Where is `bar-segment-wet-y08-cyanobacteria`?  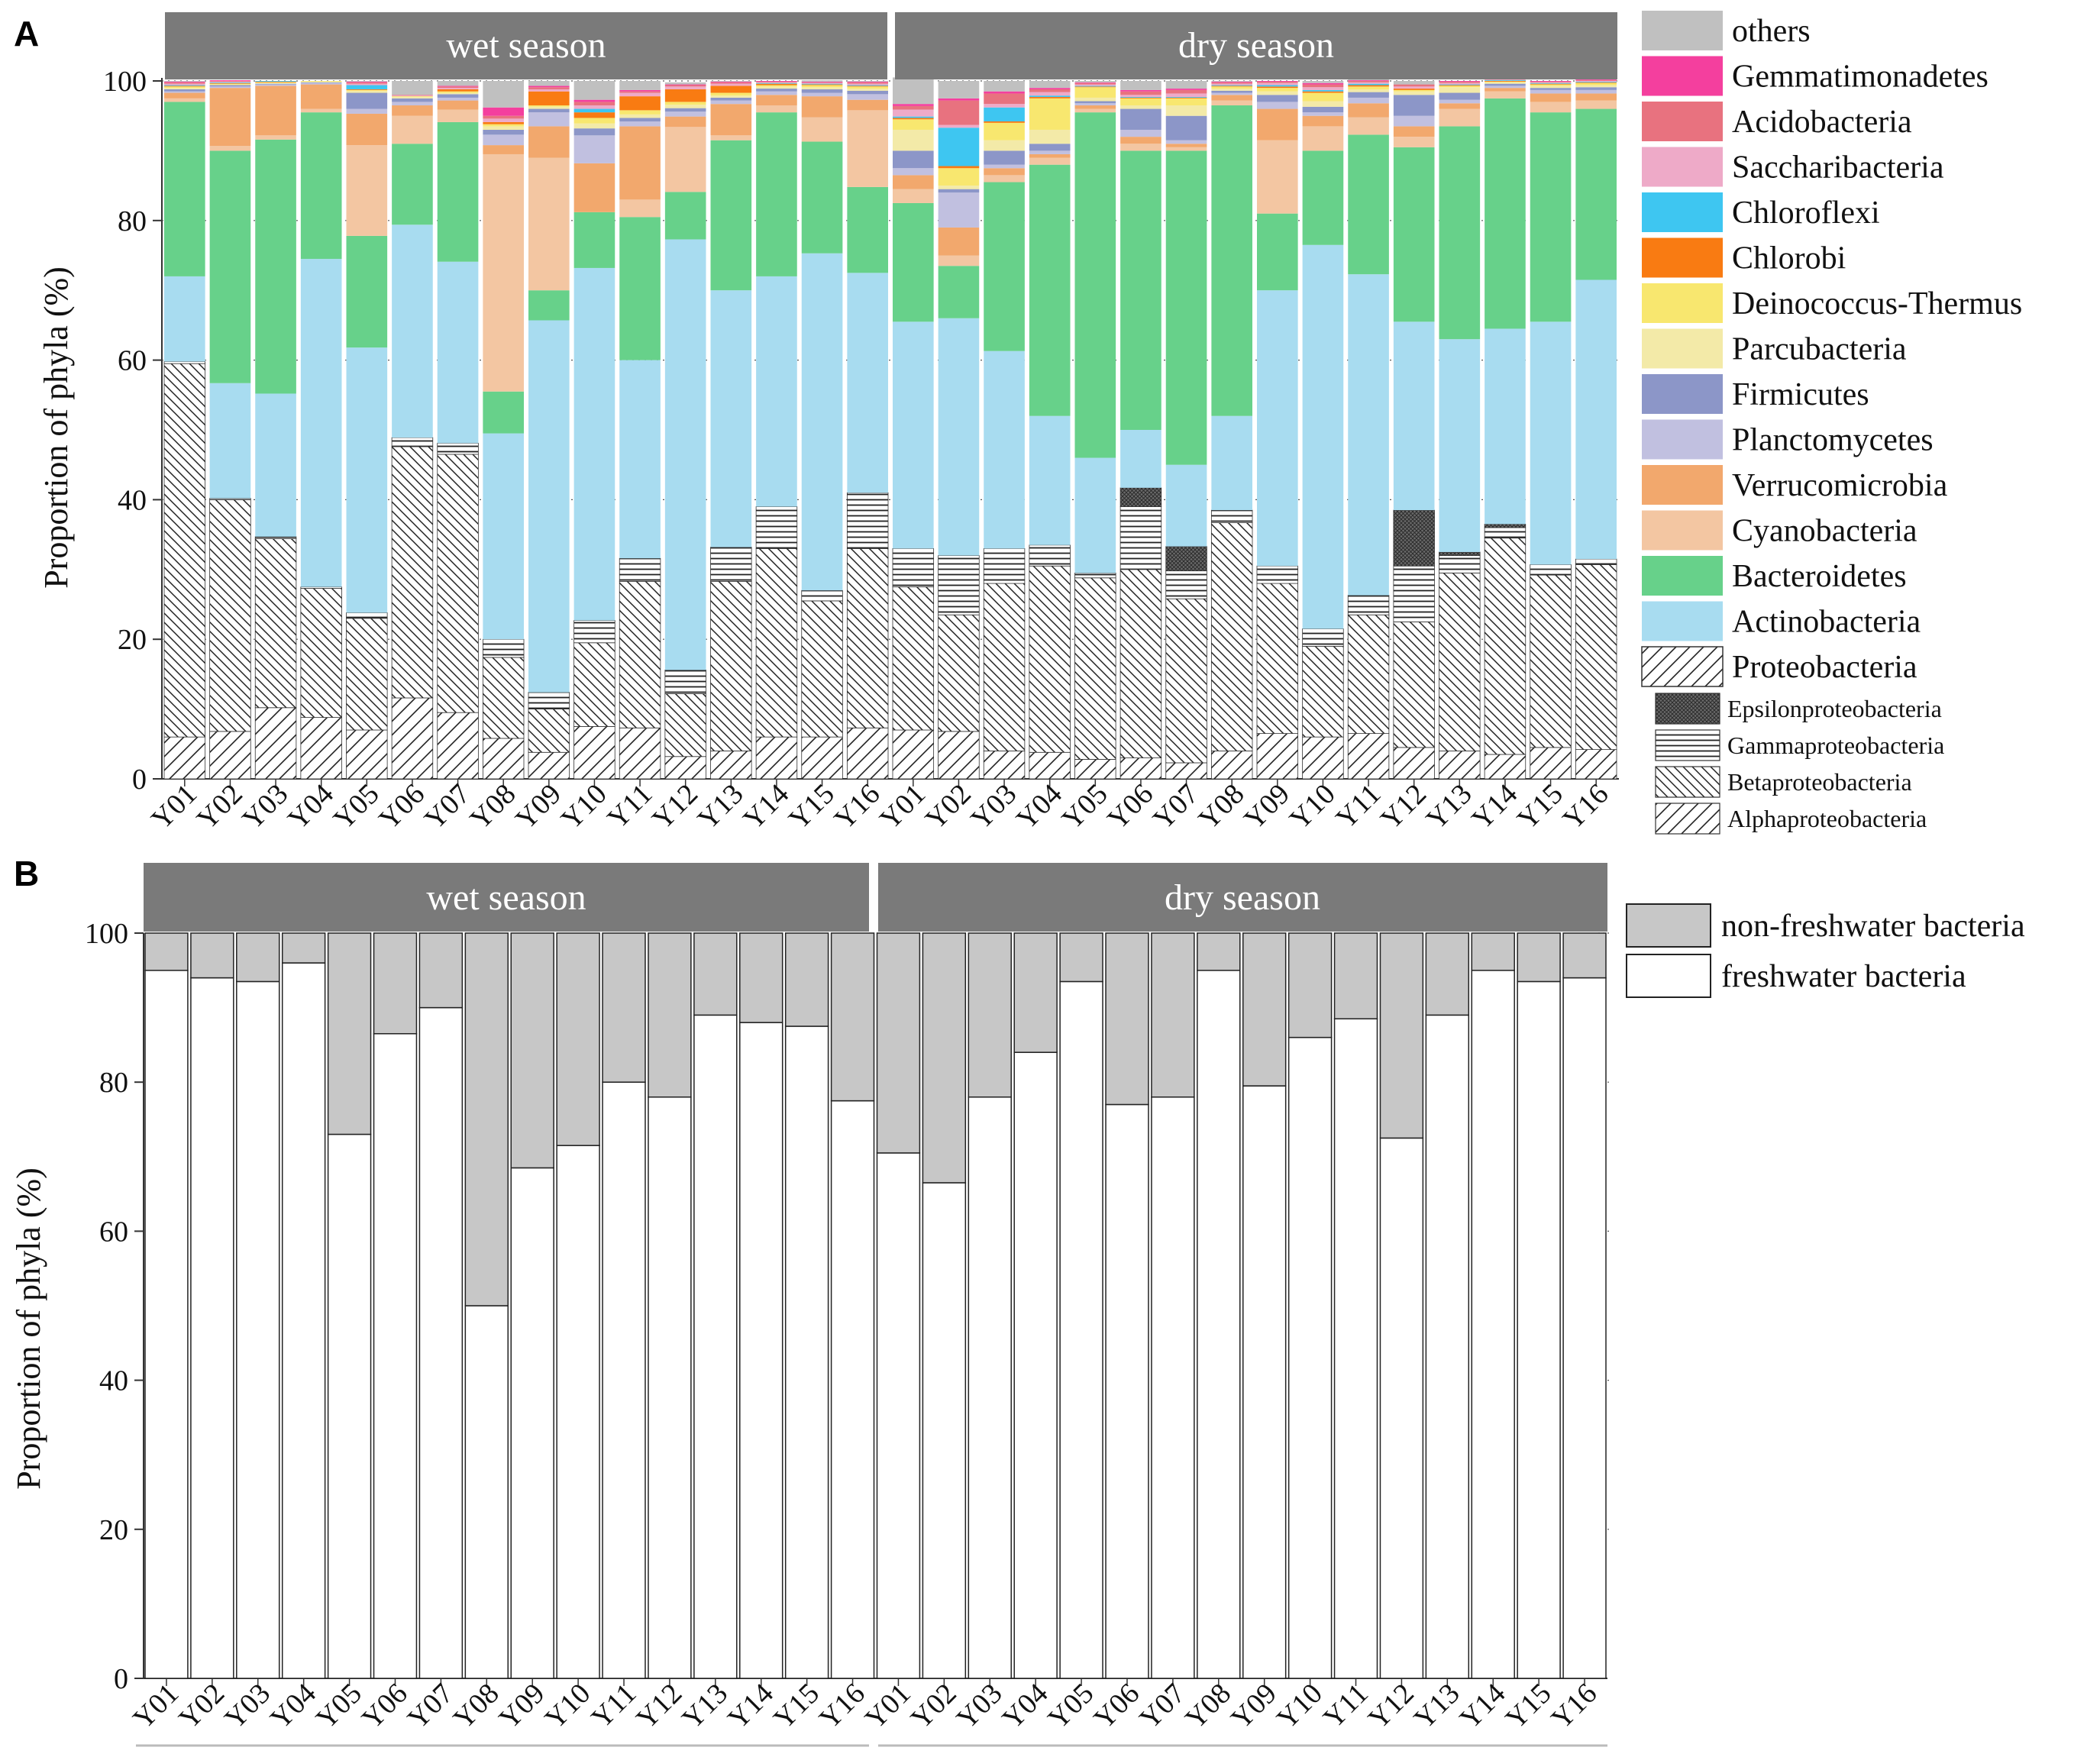 bar-segment-wet-y08-cyanobacteria is located at coordinates (503, 272).